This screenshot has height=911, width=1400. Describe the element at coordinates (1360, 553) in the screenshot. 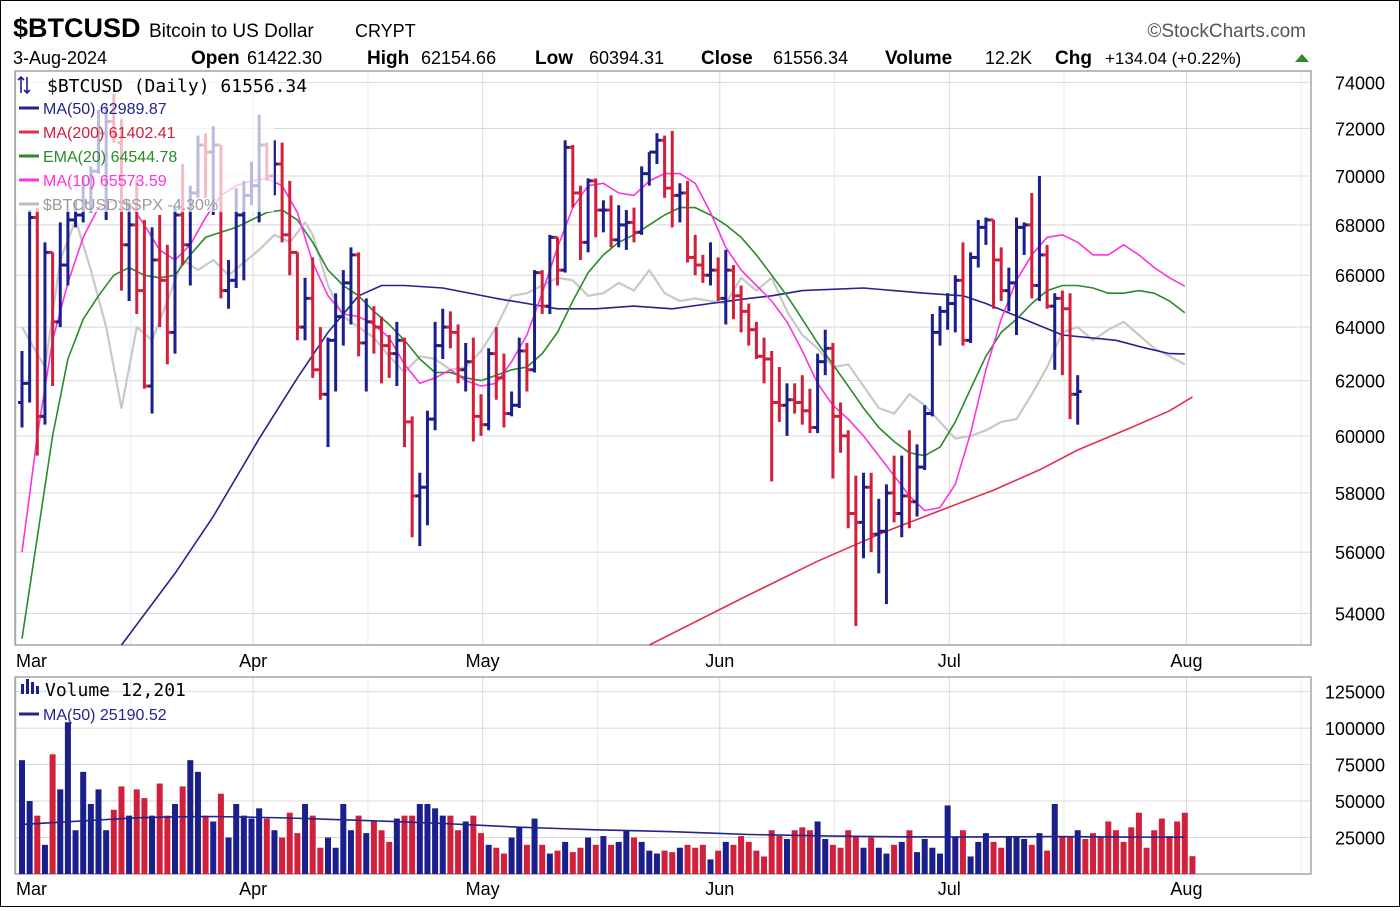

I see `price-y-tick-label: 56000` at that location.